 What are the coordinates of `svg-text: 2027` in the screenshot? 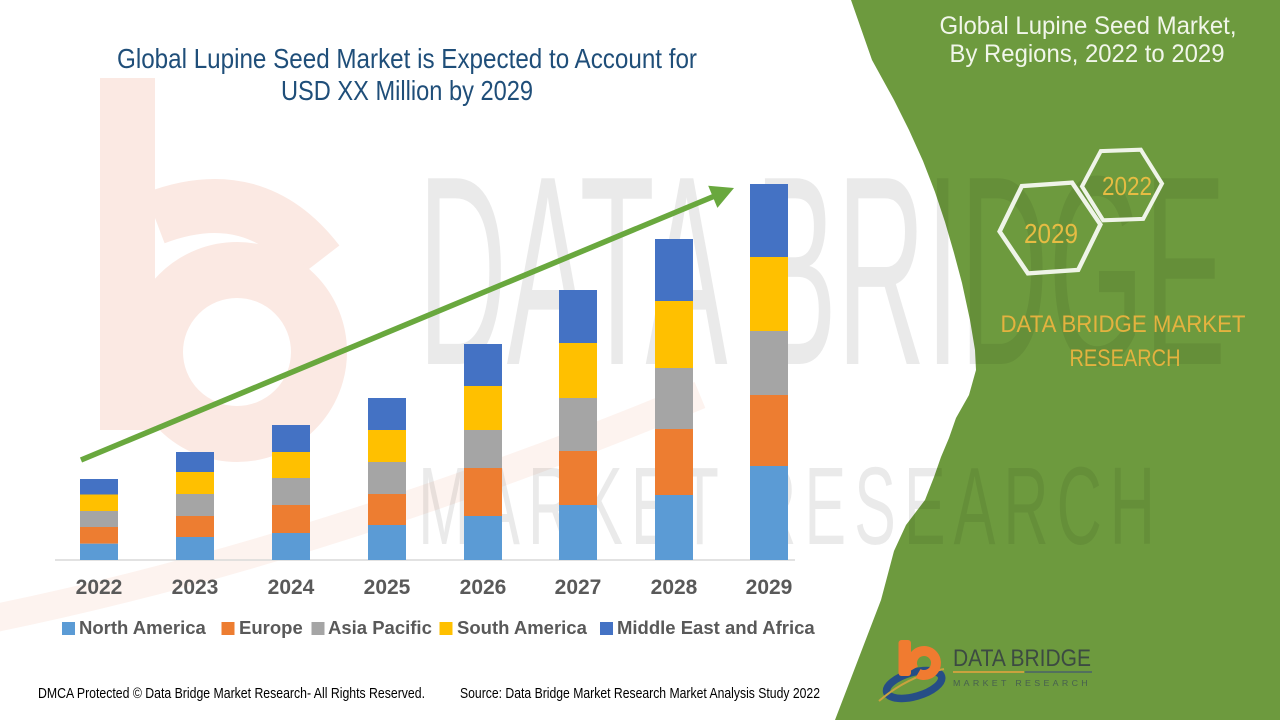 It's located at (578, 587).